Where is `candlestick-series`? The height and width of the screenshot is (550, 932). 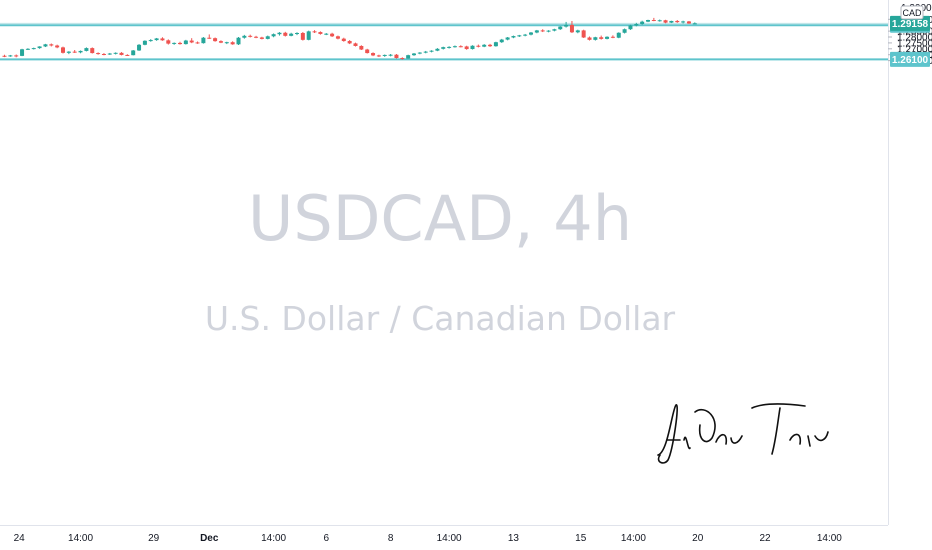
candlestick-series is located at coordinates (349, 38).